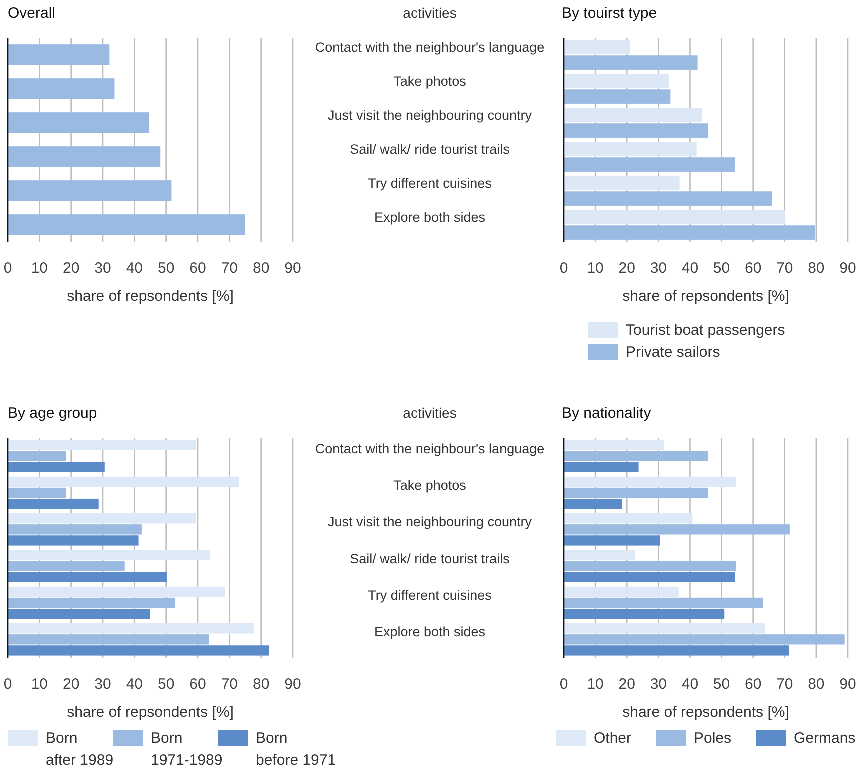 This screenshot has height=774, width=860. What do you see at coordinates (825, 738) in the screenshot?
I see `legend-label: Germans` at bounding box center [825, 738].